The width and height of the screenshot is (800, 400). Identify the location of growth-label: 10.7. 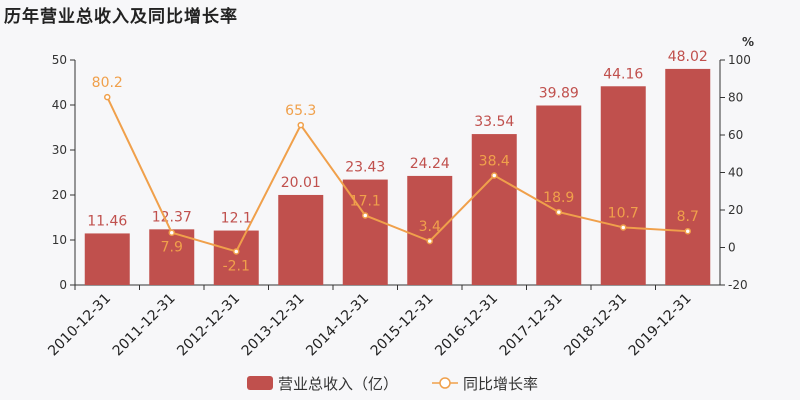
(623, 213).